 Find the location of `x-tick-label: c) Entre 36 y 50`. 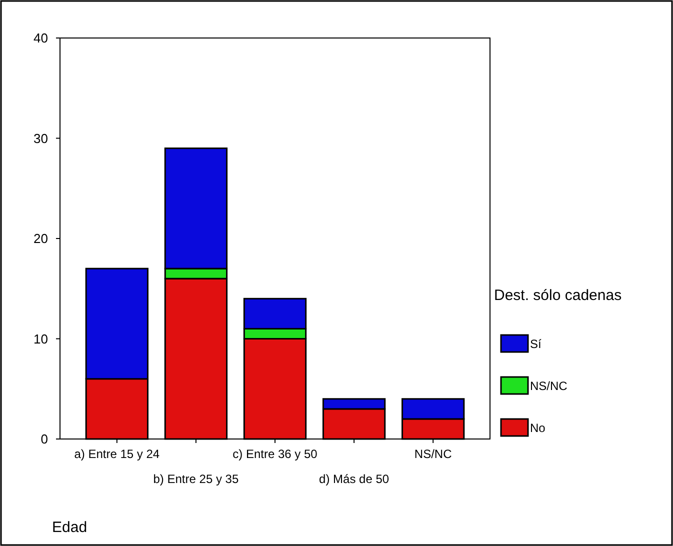

x-tick-label: c) Entre 36 y 50 is located at coordinates (275, 454).